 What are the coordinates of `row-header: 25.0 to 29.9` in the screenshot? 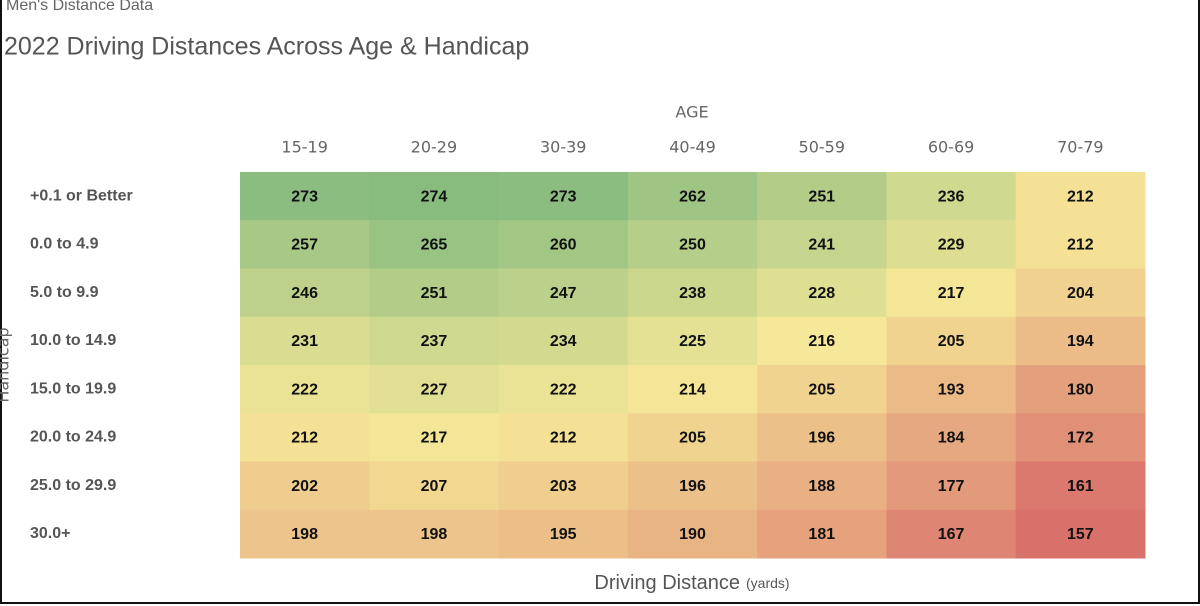 It's located at (73, 485).